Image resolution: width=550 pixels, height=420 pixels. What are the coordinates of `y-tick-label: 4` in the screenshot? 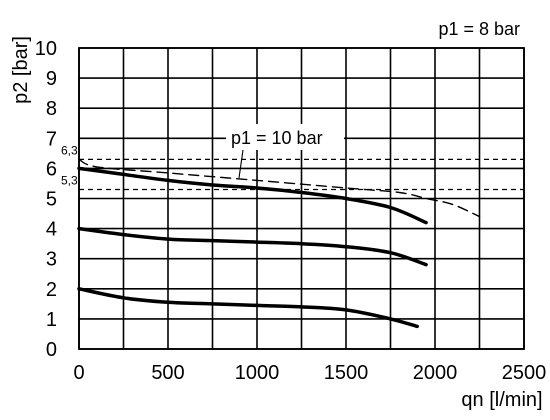 It's located at (51, 230).